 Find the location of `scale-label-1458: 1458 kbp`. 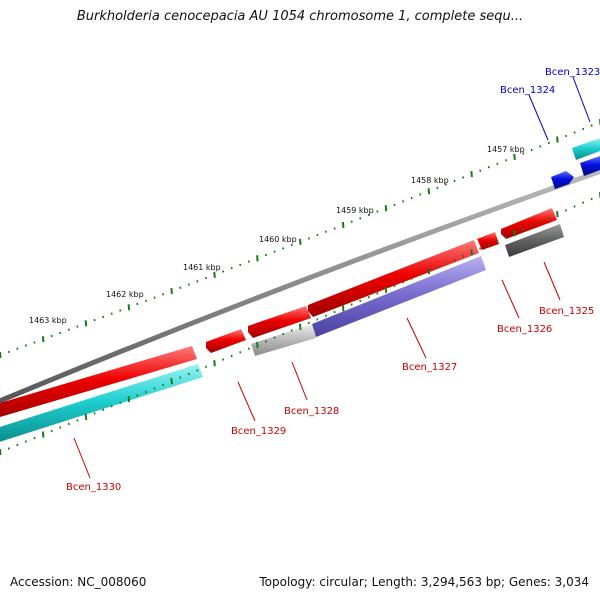

scale-label-1458: 1458 kbp is located at coordinates (430, 180).